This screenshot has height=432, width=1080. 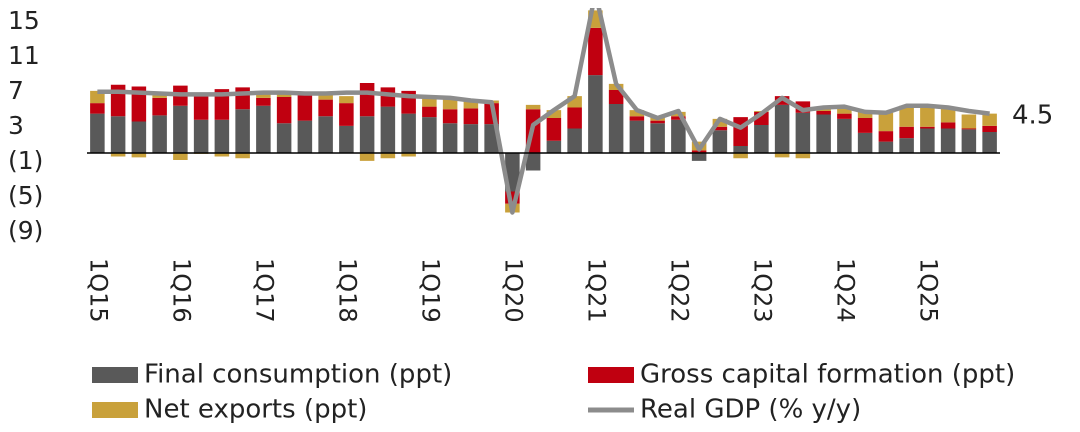 What do you see at coordinates (25, 195) in the screenshot?
I see `y-tick-label: (5)` at bounding box center [25, 195].